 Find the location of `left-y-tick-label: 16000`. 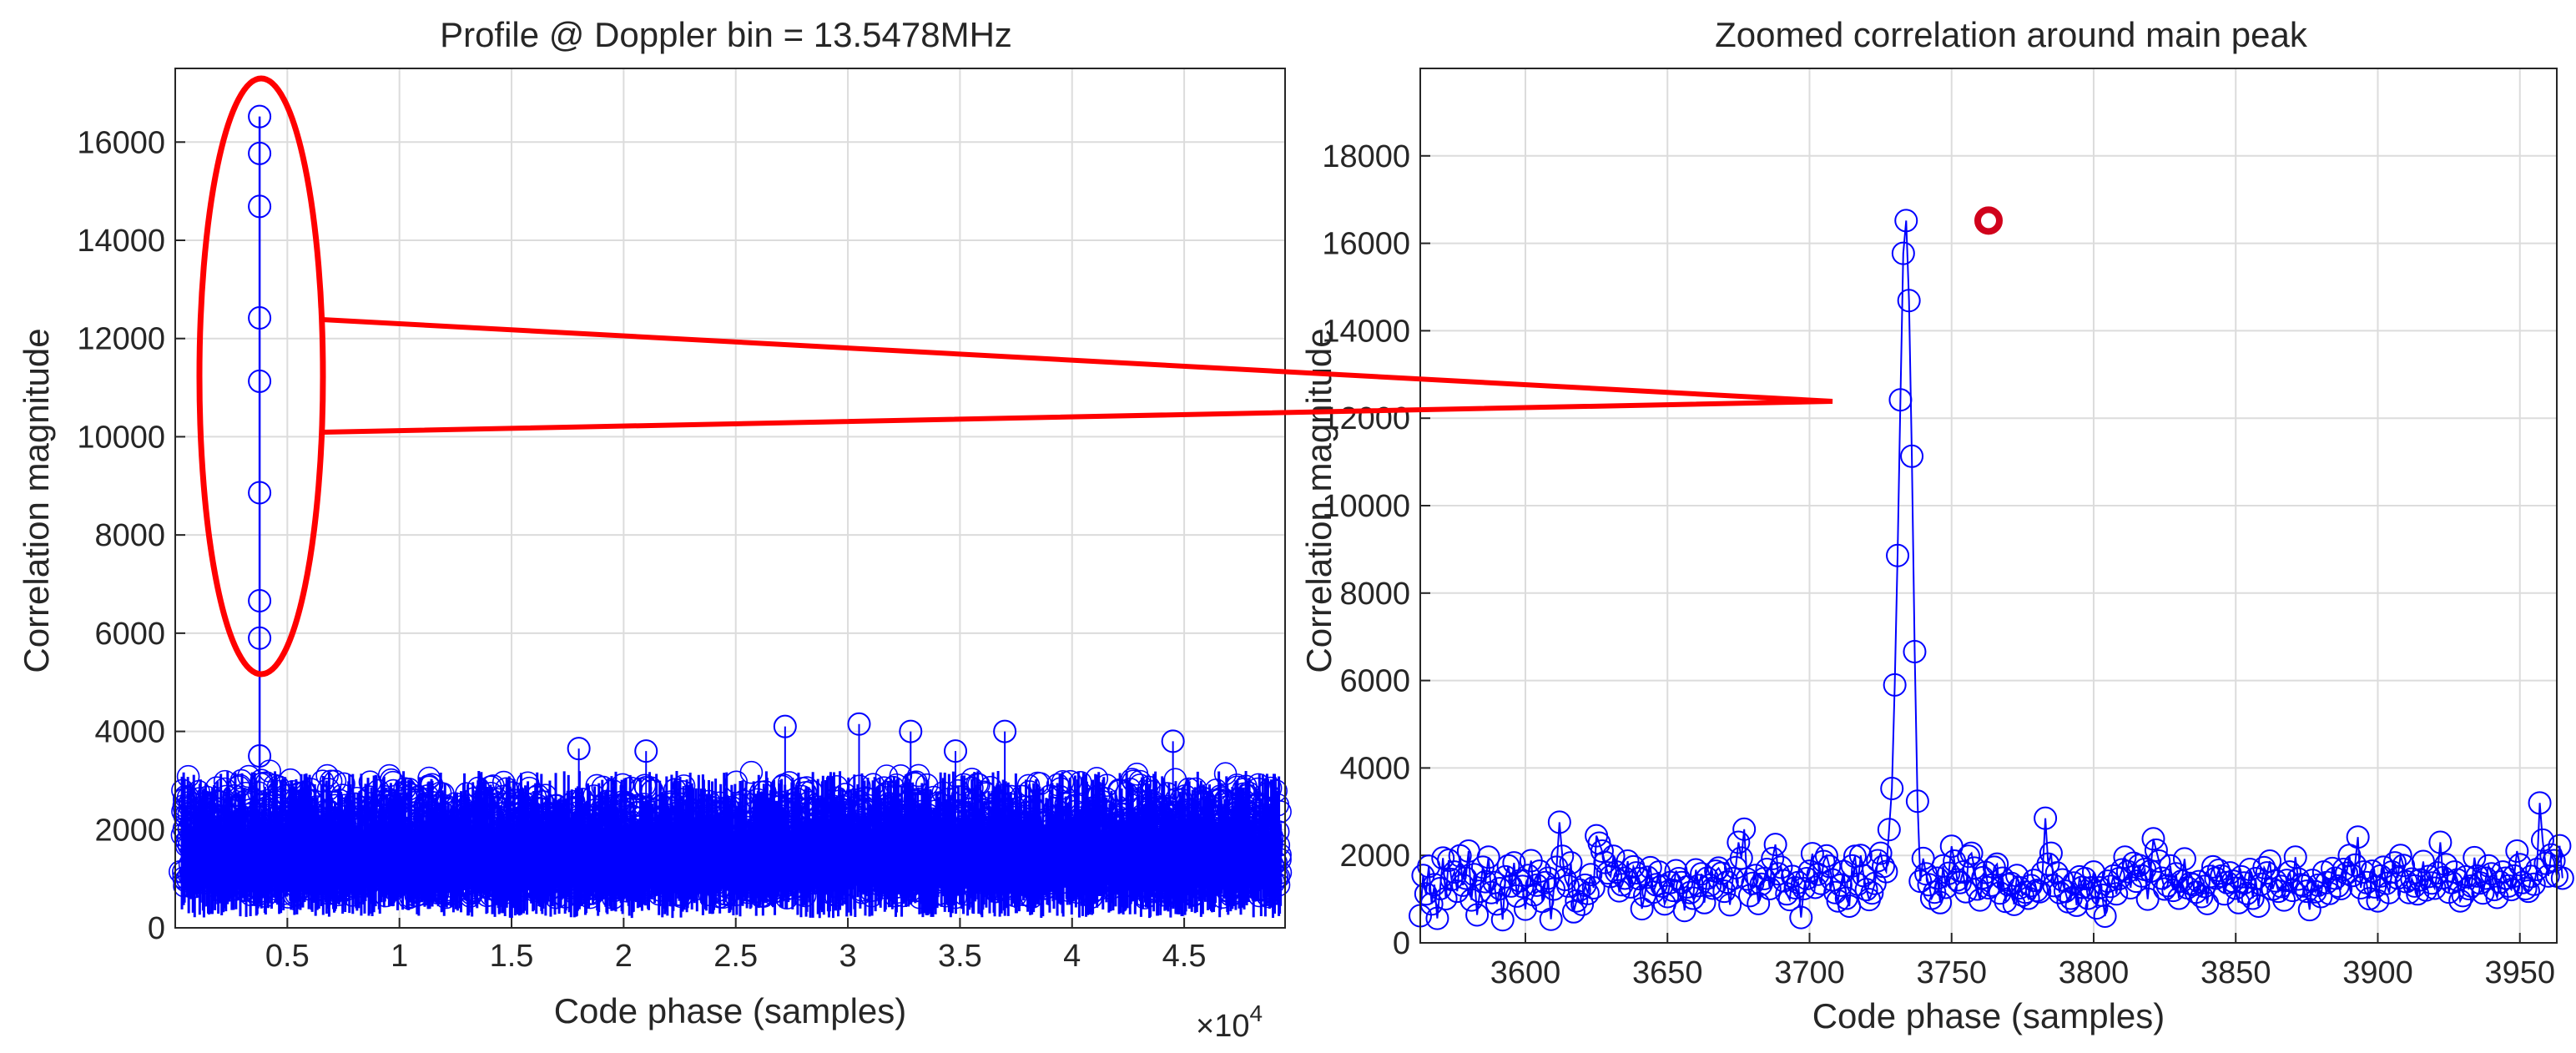

left-y-tick-label: 16000 is located at coordinates (121, 142).